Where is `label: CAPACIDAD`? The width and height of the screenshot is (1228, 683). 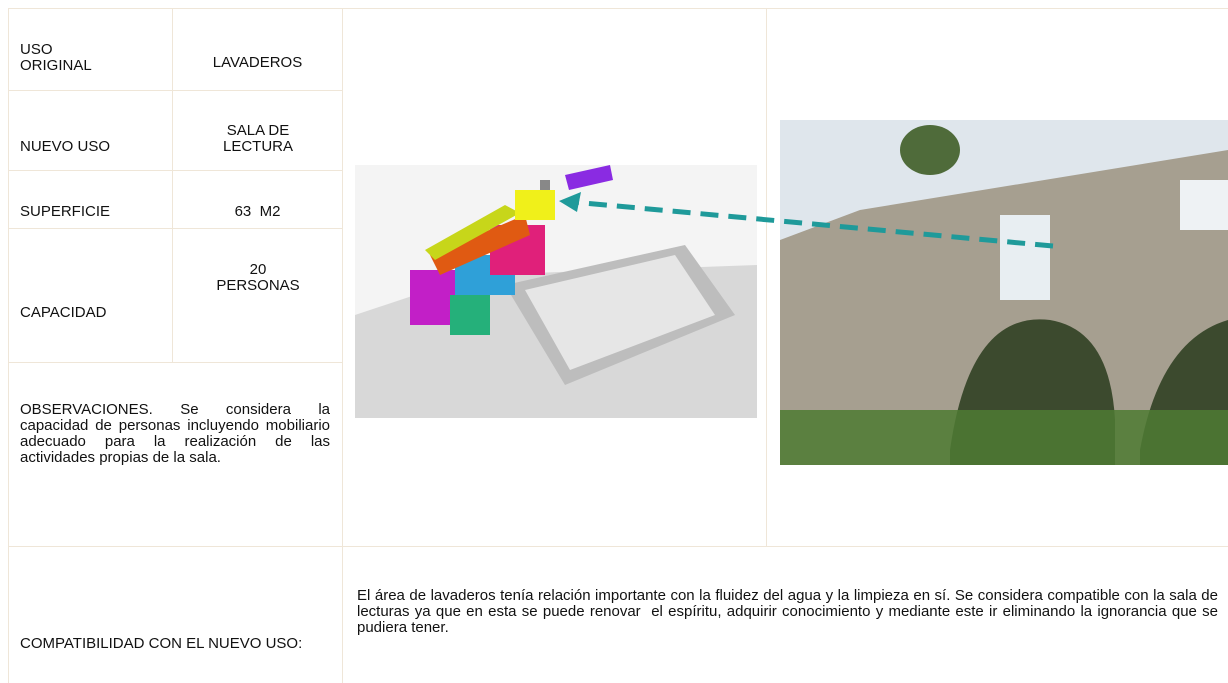 label: CAPACIDAD is located at coordinates (63, 312).